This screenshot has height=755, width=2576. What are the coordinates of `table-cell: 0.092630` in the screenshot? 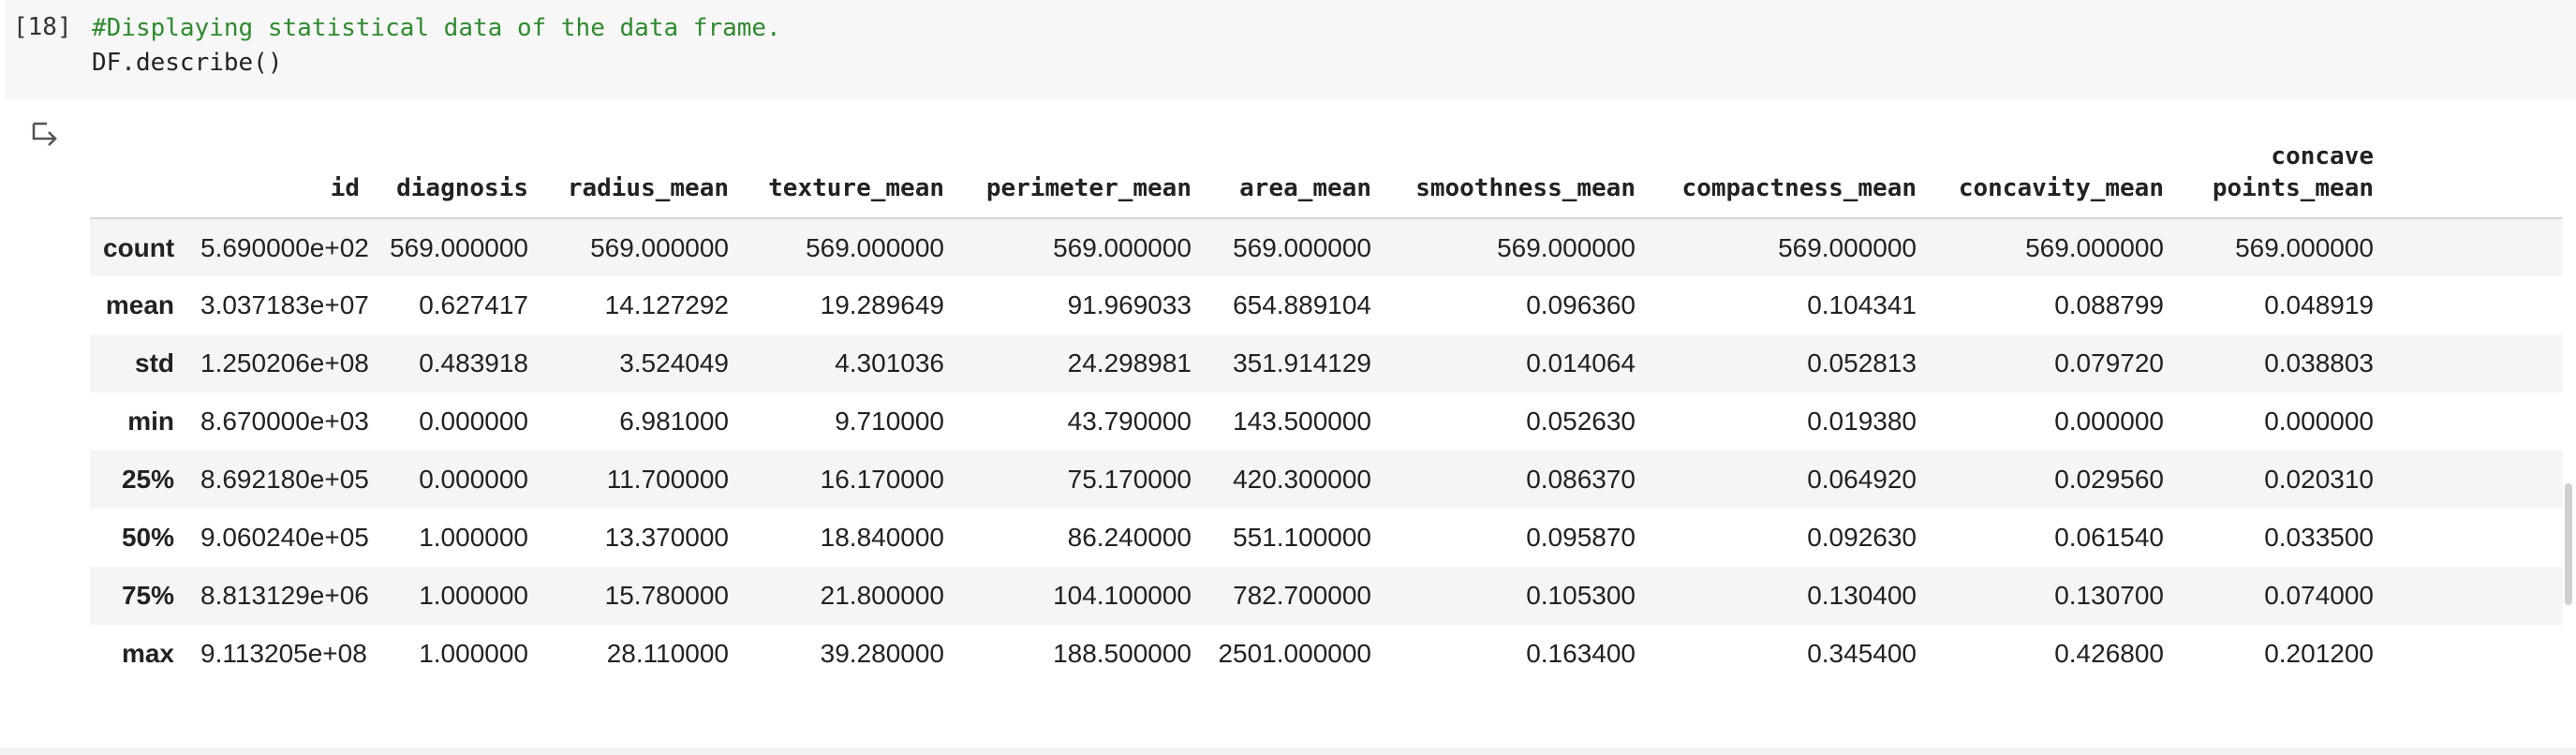 It's located at (1862, 537).